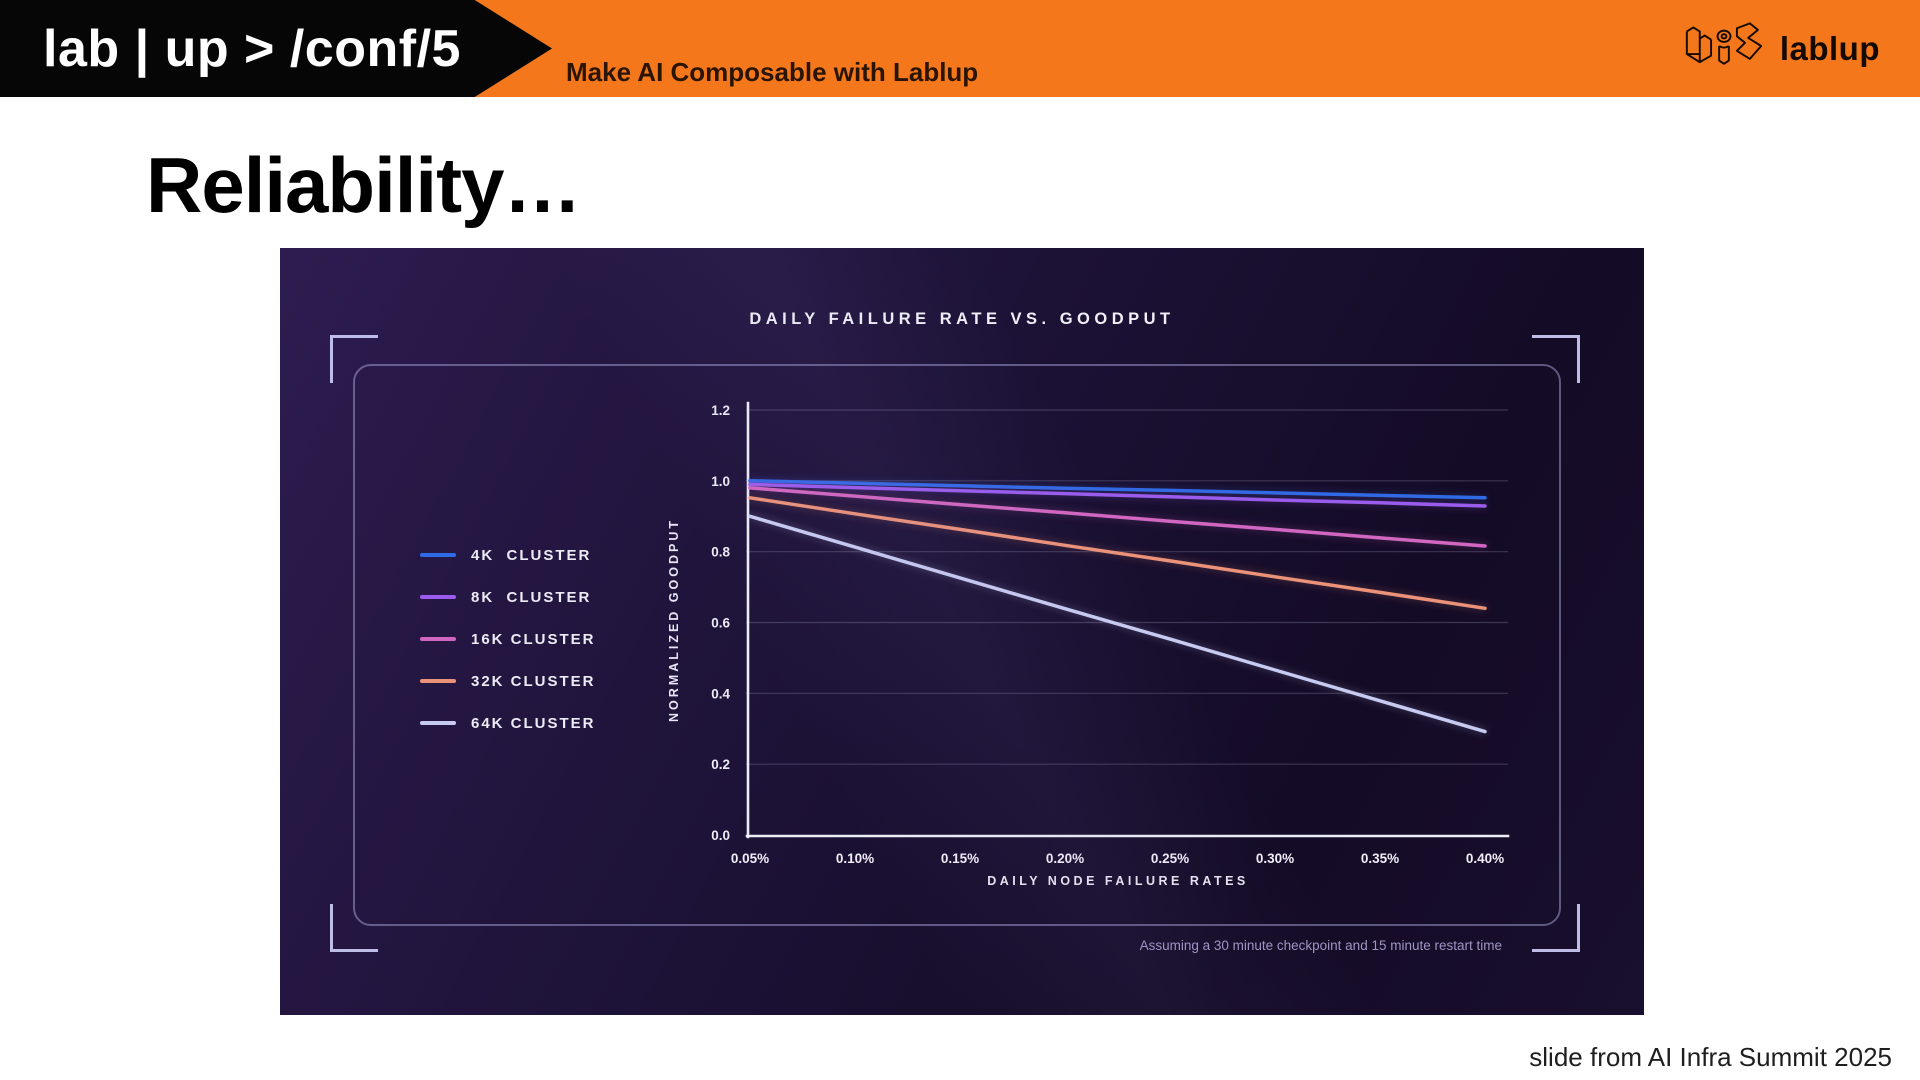 The image size is (1920, 1080). I want to click on series-line-16k-cluster, so click(1117, 517).